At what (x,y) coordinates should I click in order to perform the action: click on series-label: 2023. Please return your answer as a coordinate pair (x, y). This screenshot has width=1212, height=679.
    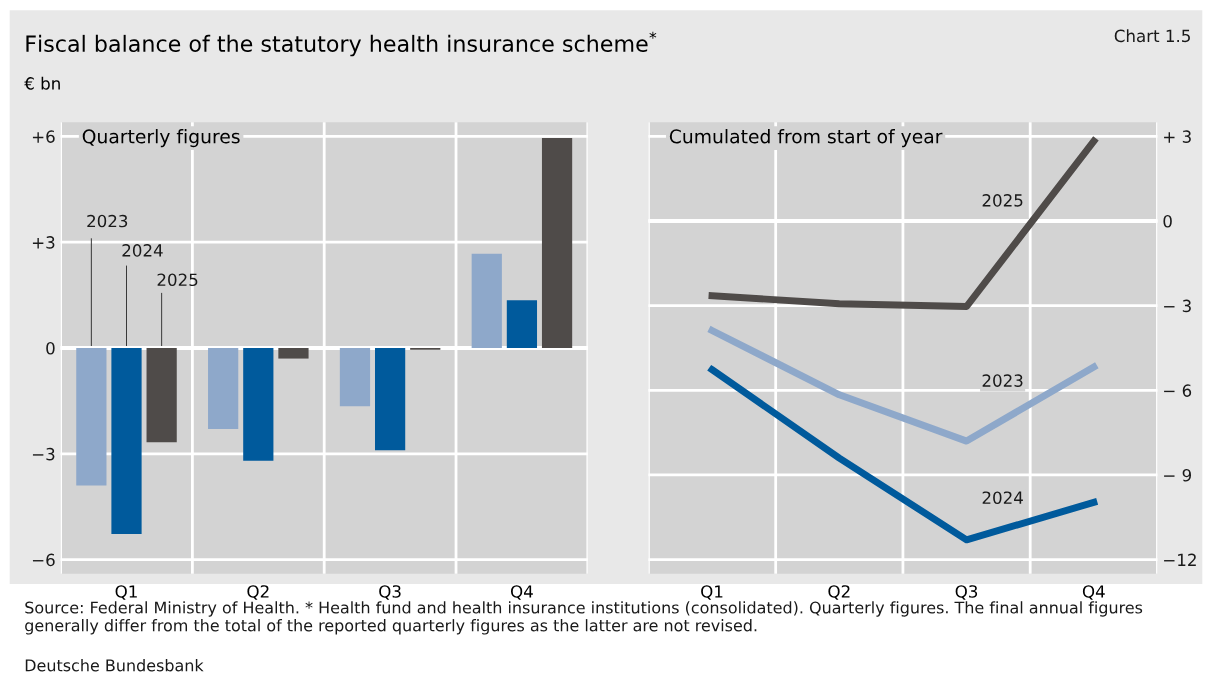
    Looking at the image, I should click on (1002, 380).